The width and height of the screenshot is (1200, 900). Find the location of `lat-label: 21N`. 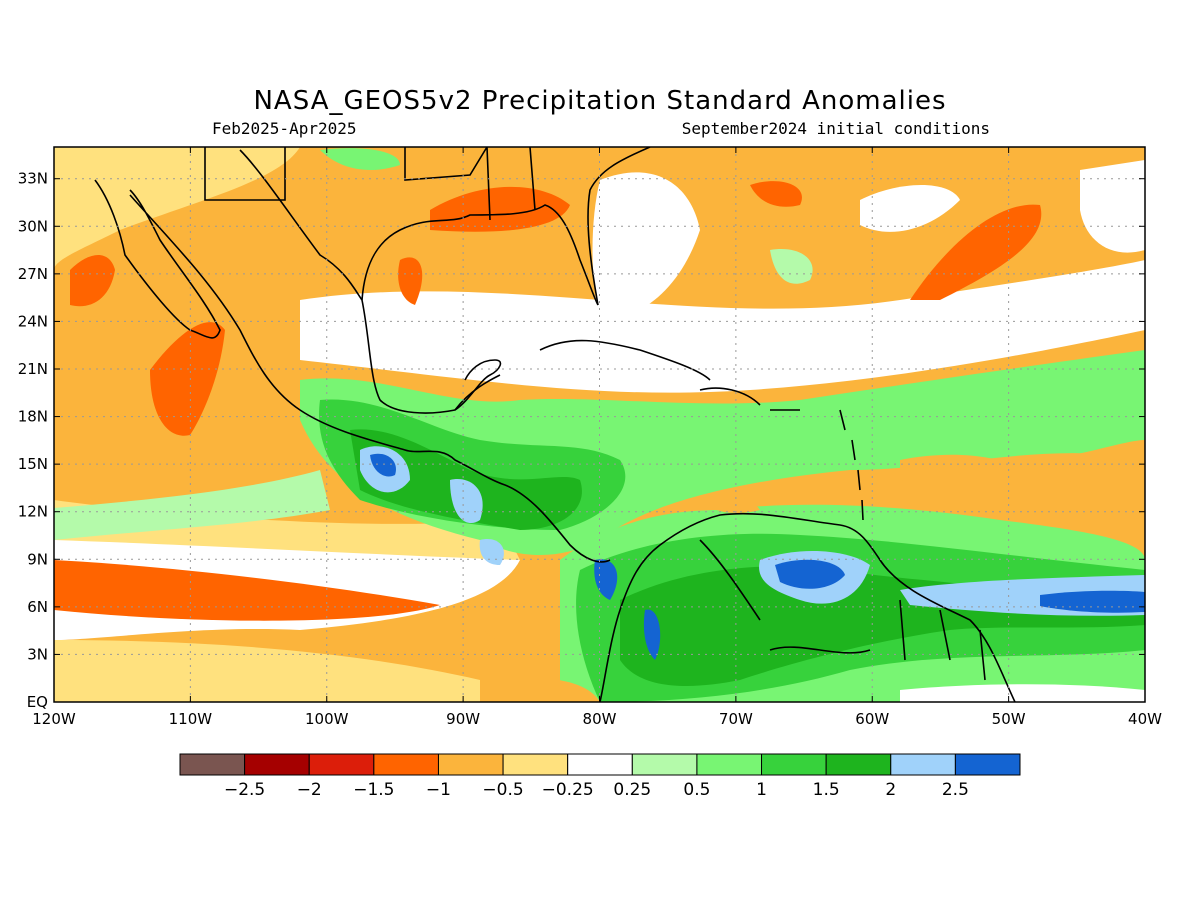

lat-label: 21N is located at coordinates (33, 369).